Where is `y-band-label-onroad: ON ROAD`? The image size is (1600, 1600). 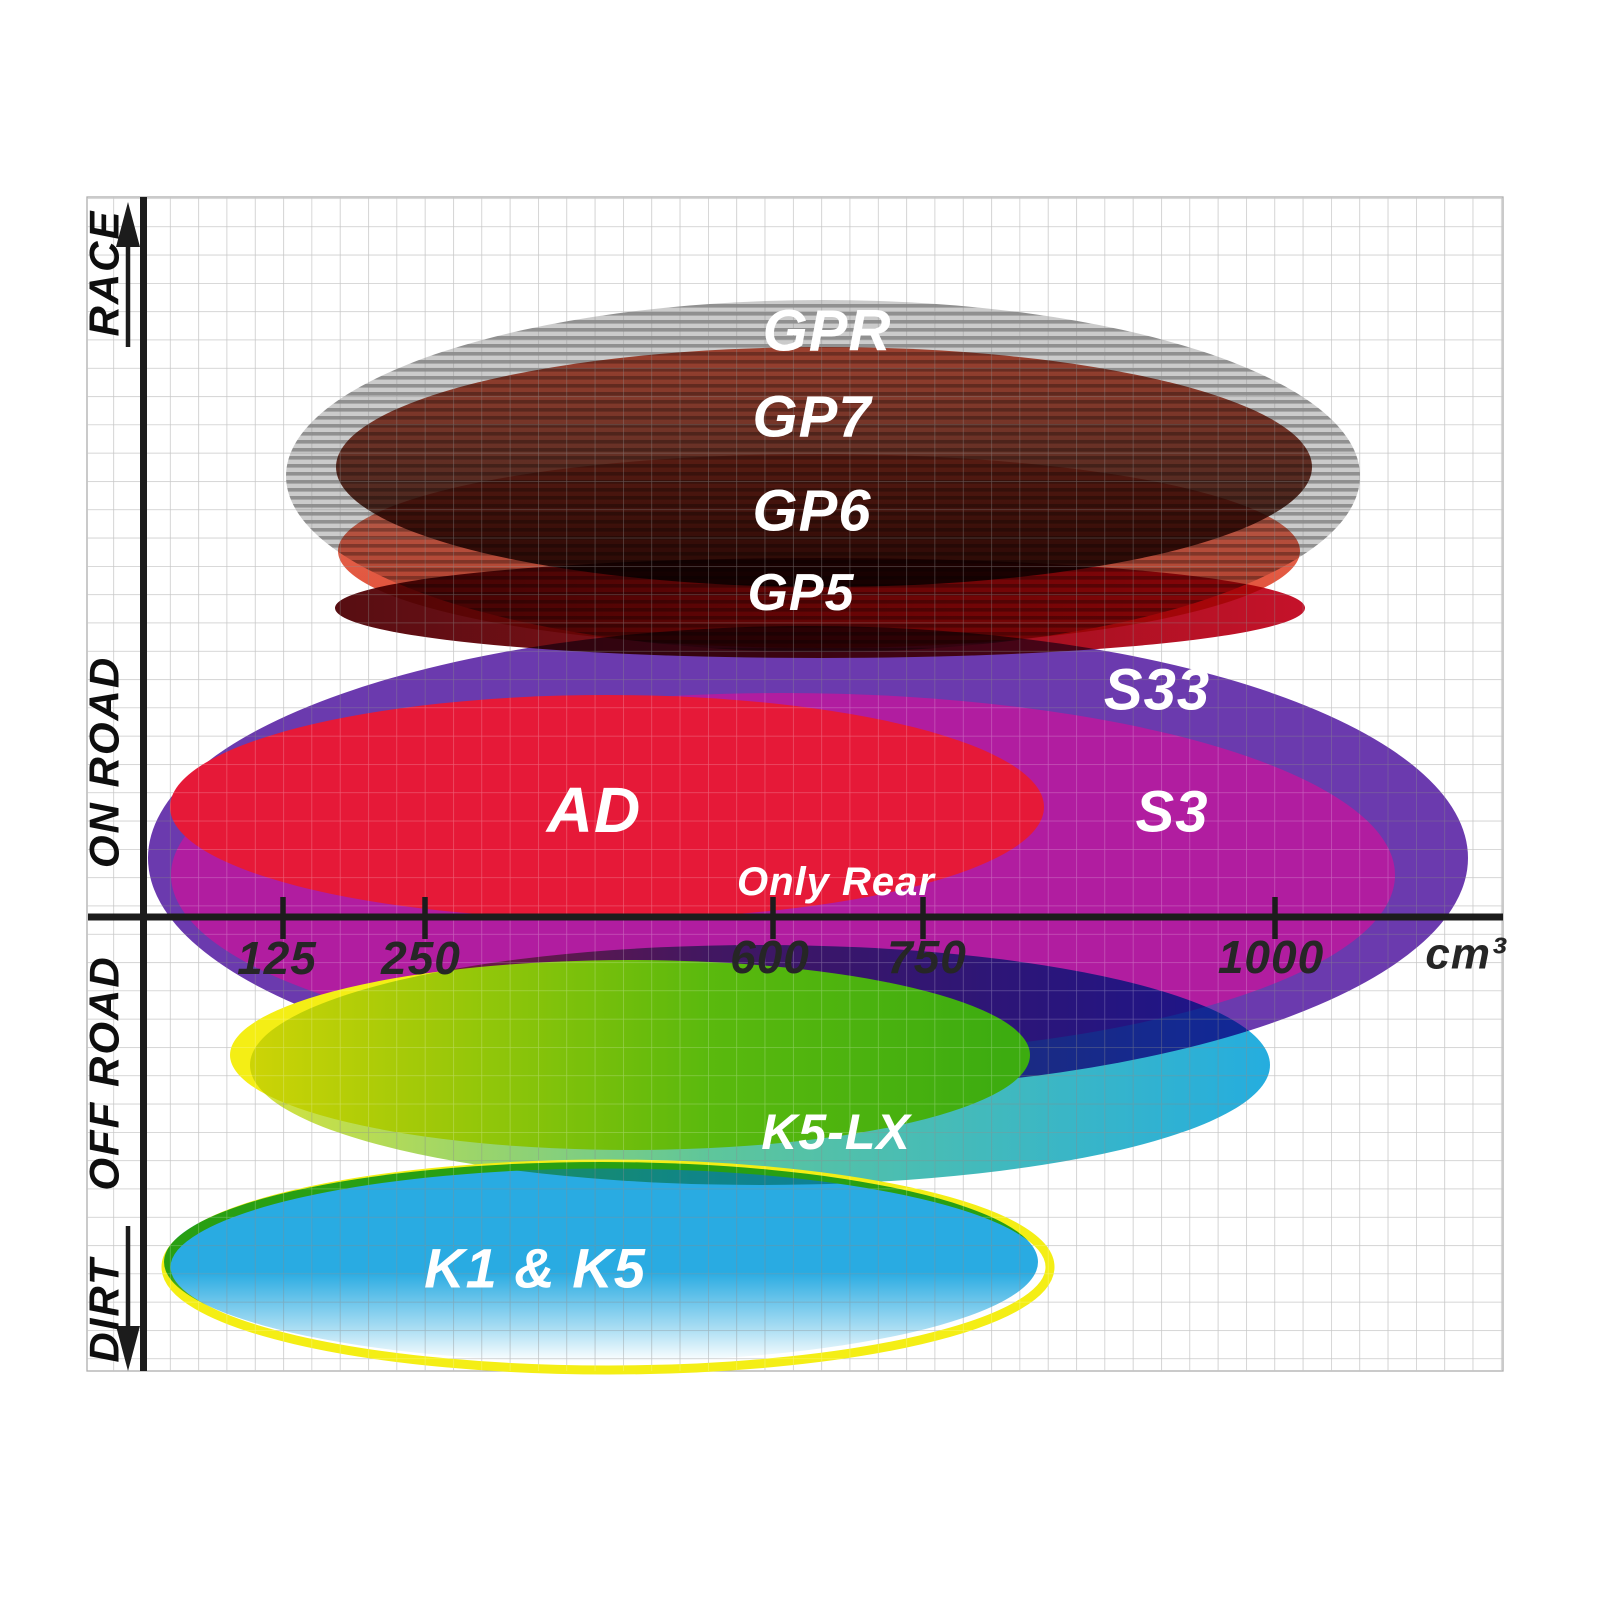 y-band-label-onroad: ON ROAD is located at coordinates (104, 762).